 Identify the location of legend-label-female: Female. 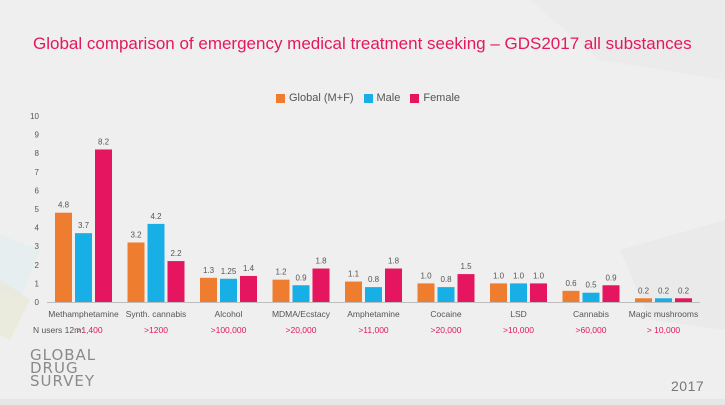
(442, 98).